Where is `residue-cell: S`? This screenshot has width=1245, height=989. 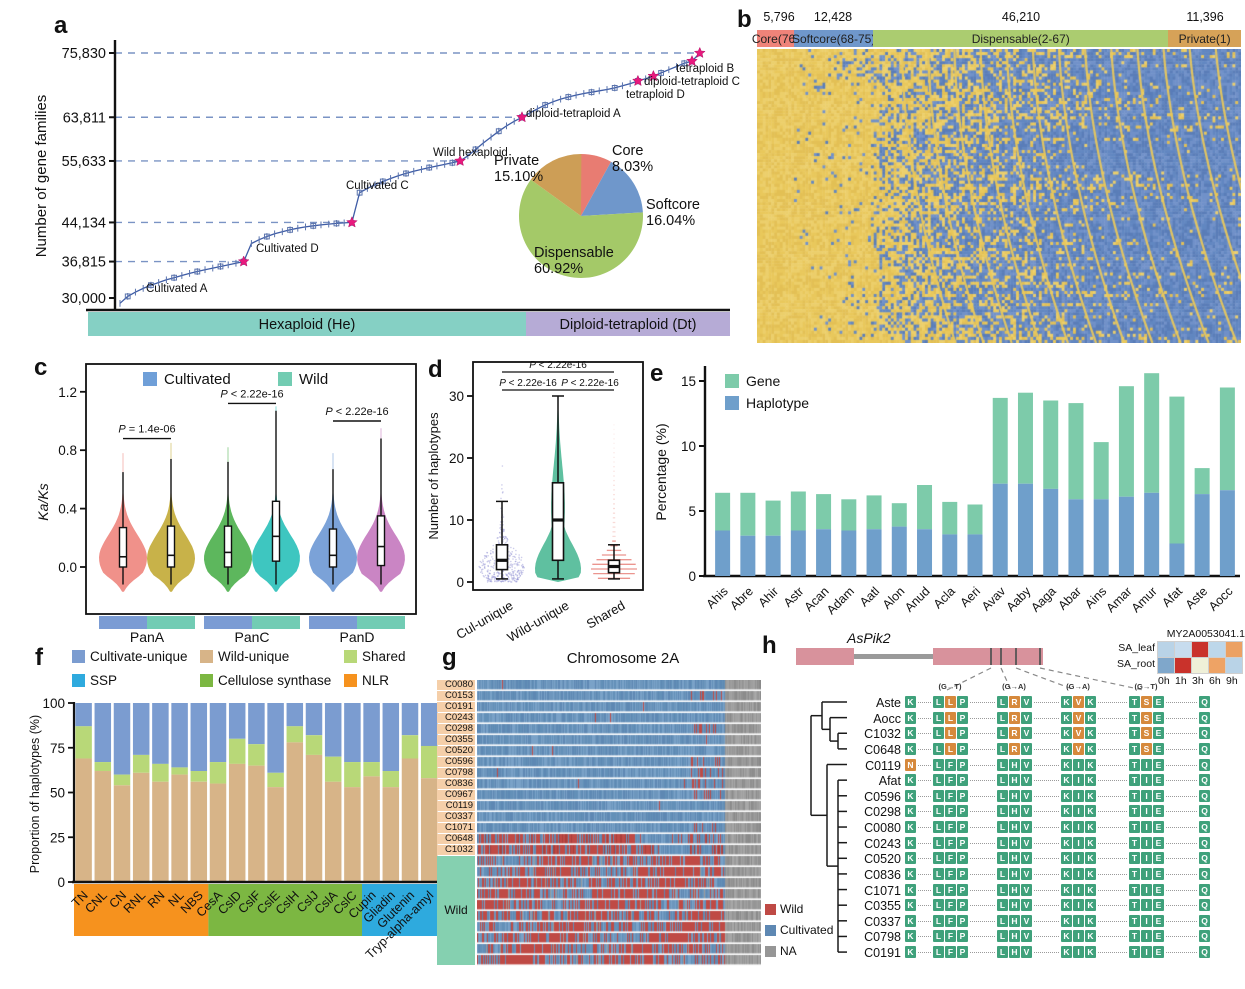 residue-cell: S is located at coordinates (1146, 748).